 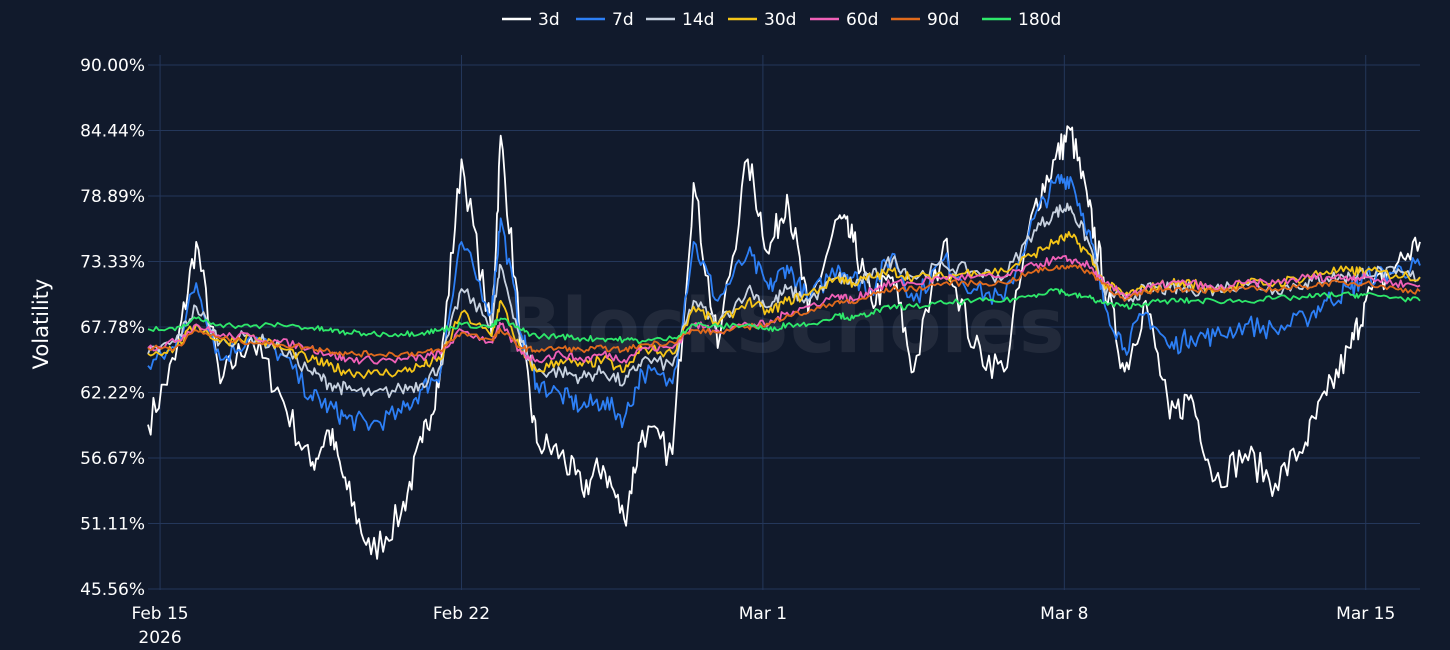 What do you see at coordinates (1039, 20) in the screenshot?
I see `legend-label: 180d` at bounding box center [1039, 20].